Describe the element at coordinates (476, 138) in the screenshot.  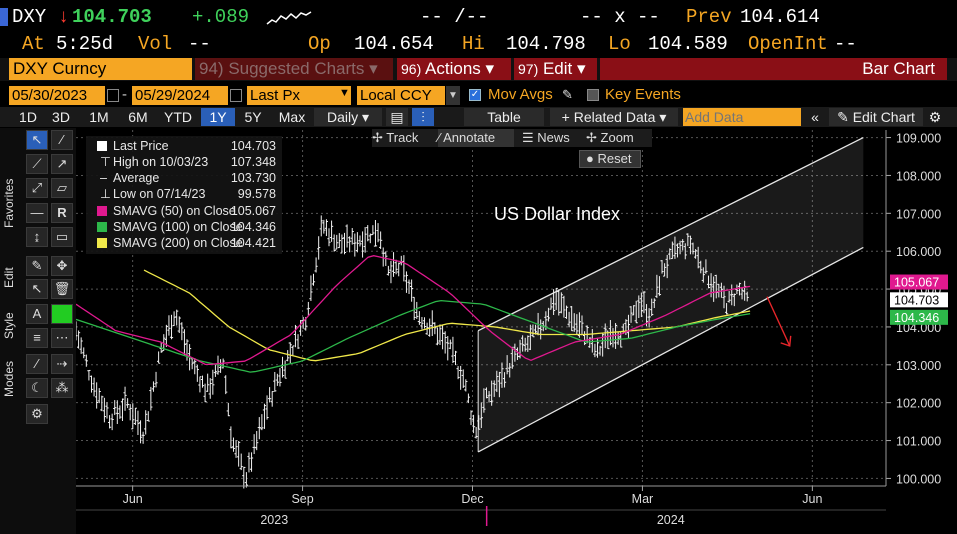
I see `annotate-tool: ∕ Annotate` at that location.